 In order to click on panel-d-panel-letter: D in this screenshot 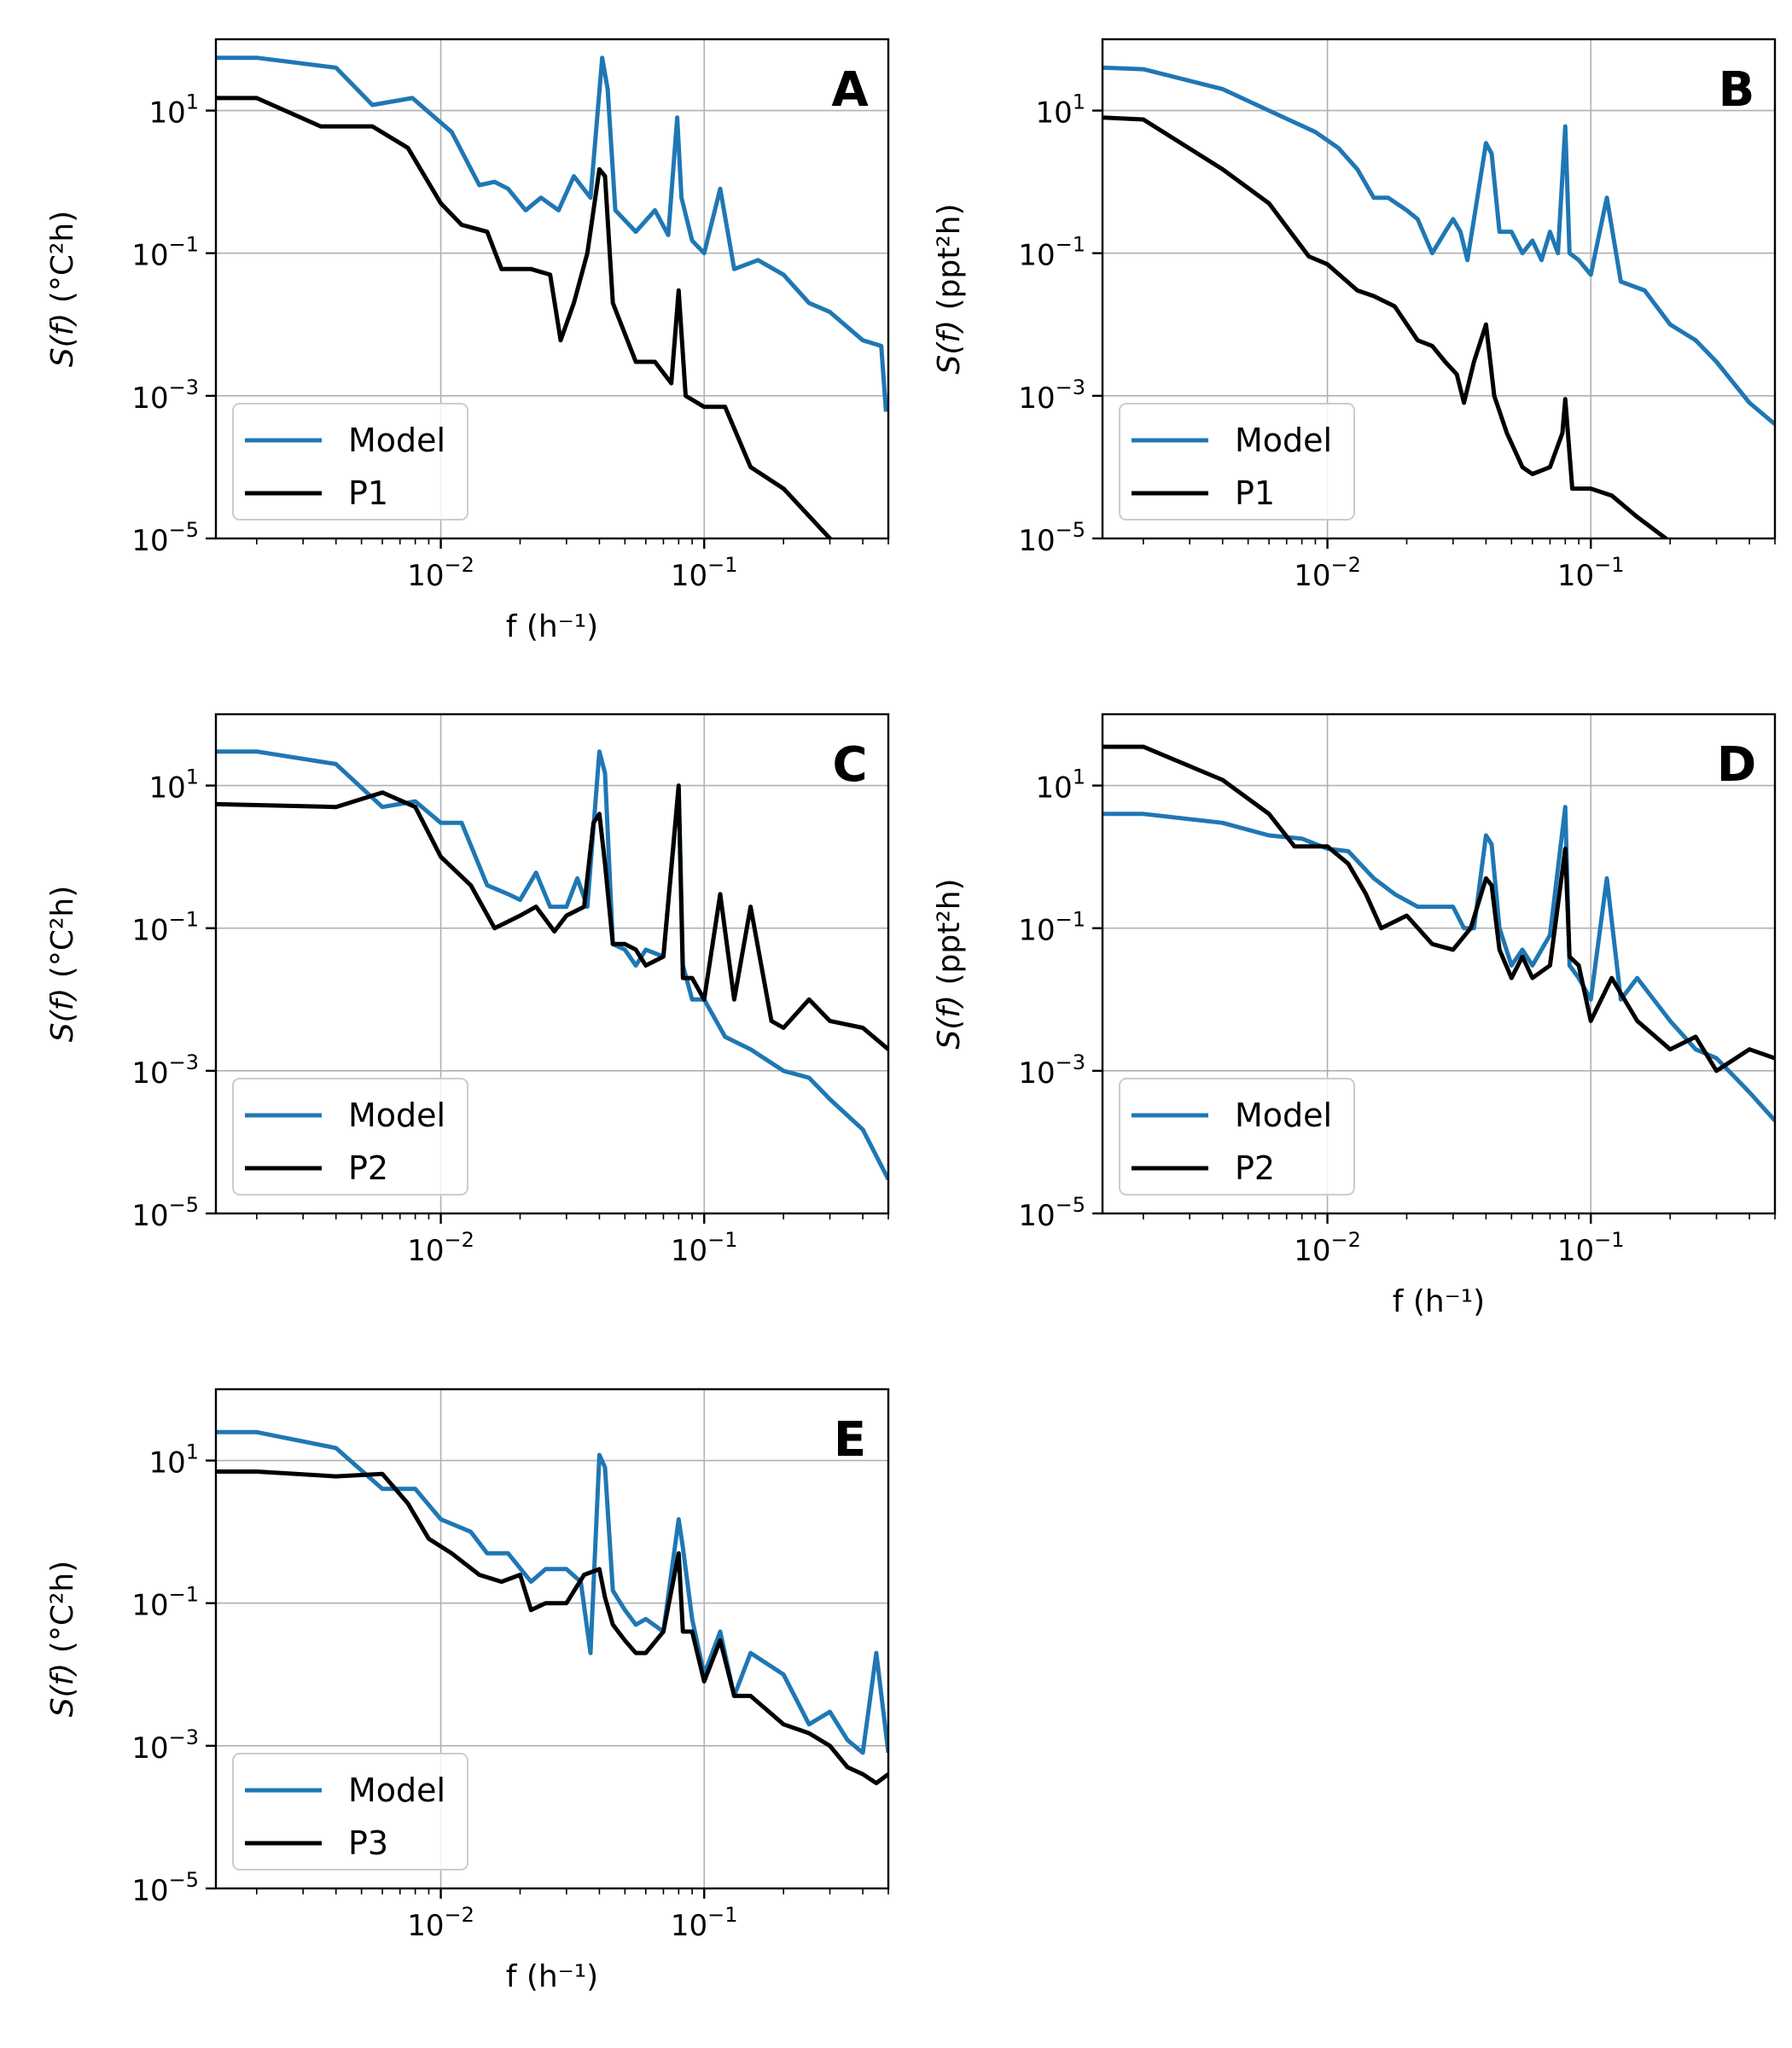, I will do `click(1736, 765)`.